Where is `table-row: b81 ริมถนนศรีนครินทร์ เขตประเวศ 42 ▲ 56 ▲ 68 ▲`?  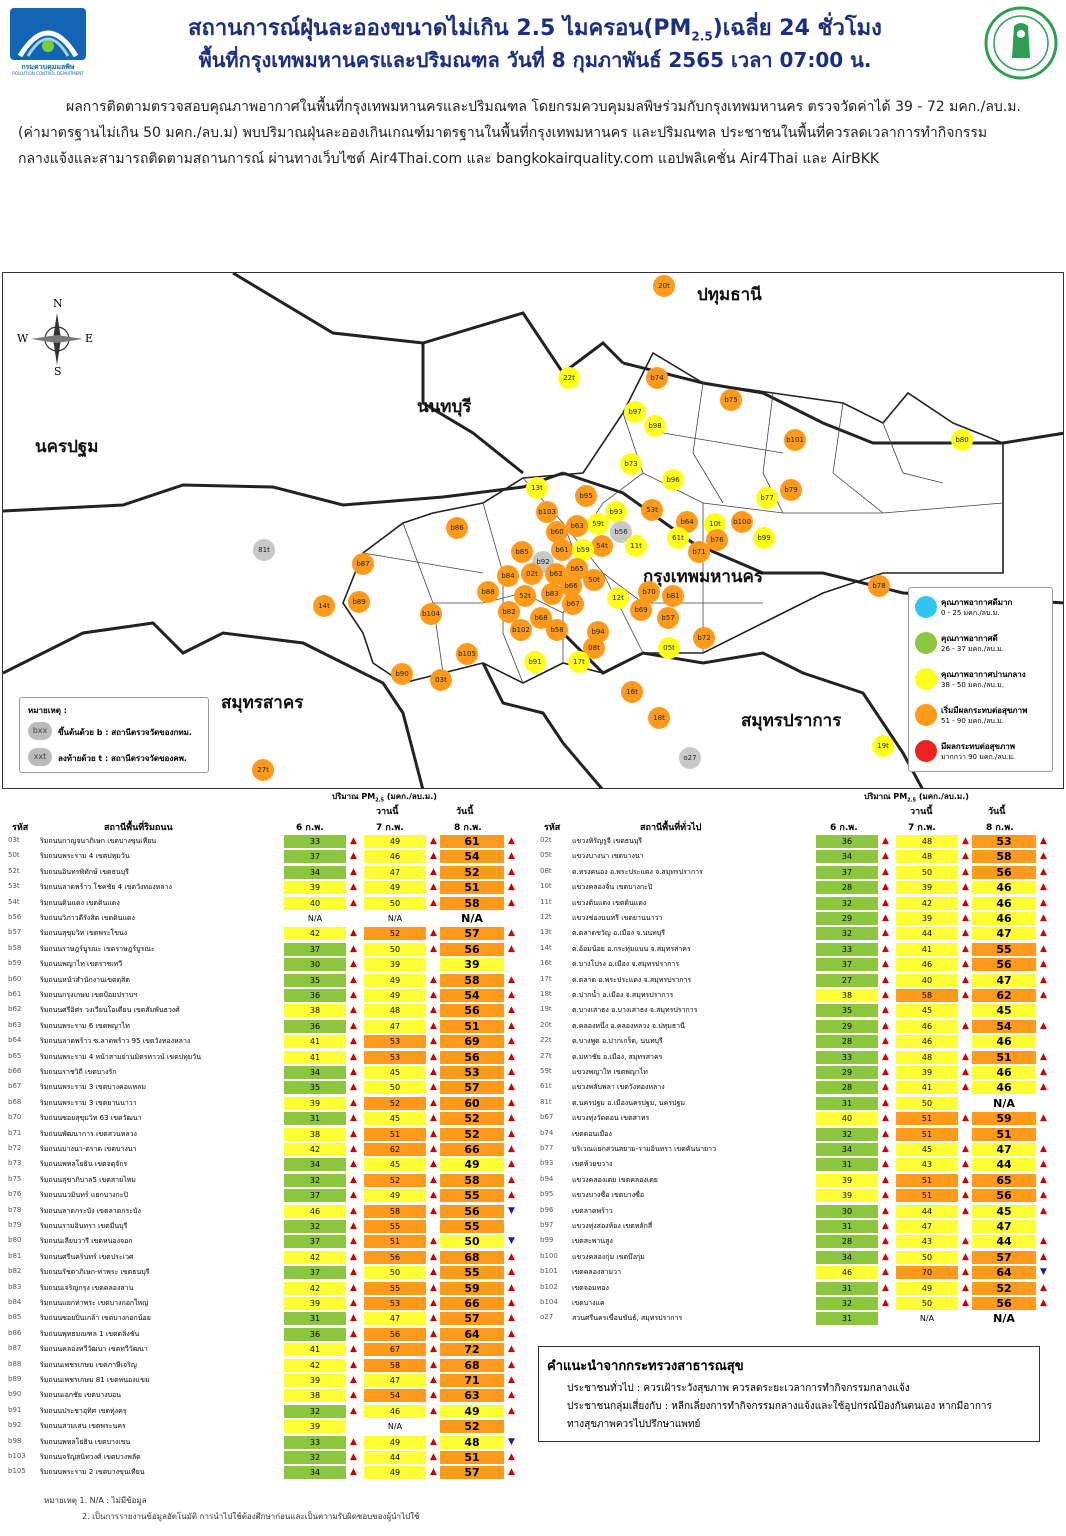
table-row: b81 ริมถนนศรีนครินทร์ เขตประเวศ 42 ▲ 56 ▲ 68 ▲ is located at coordinates (268, 1257).